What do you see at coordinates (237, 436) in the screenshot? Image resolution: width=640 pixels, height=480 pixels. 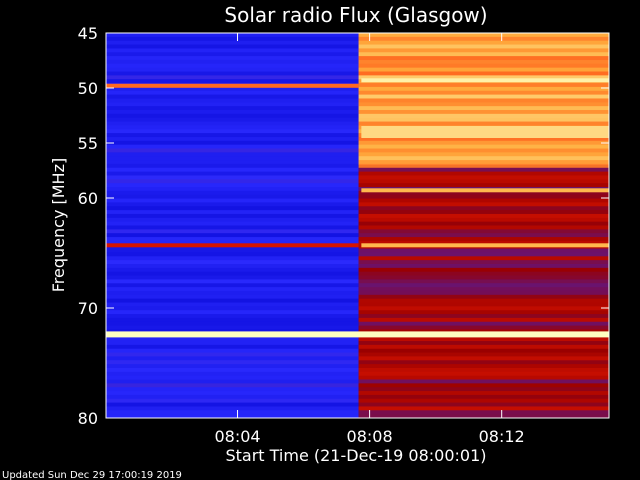 I see `x-tick-label-08:04: 08:04` at bounding box center [237, 436].